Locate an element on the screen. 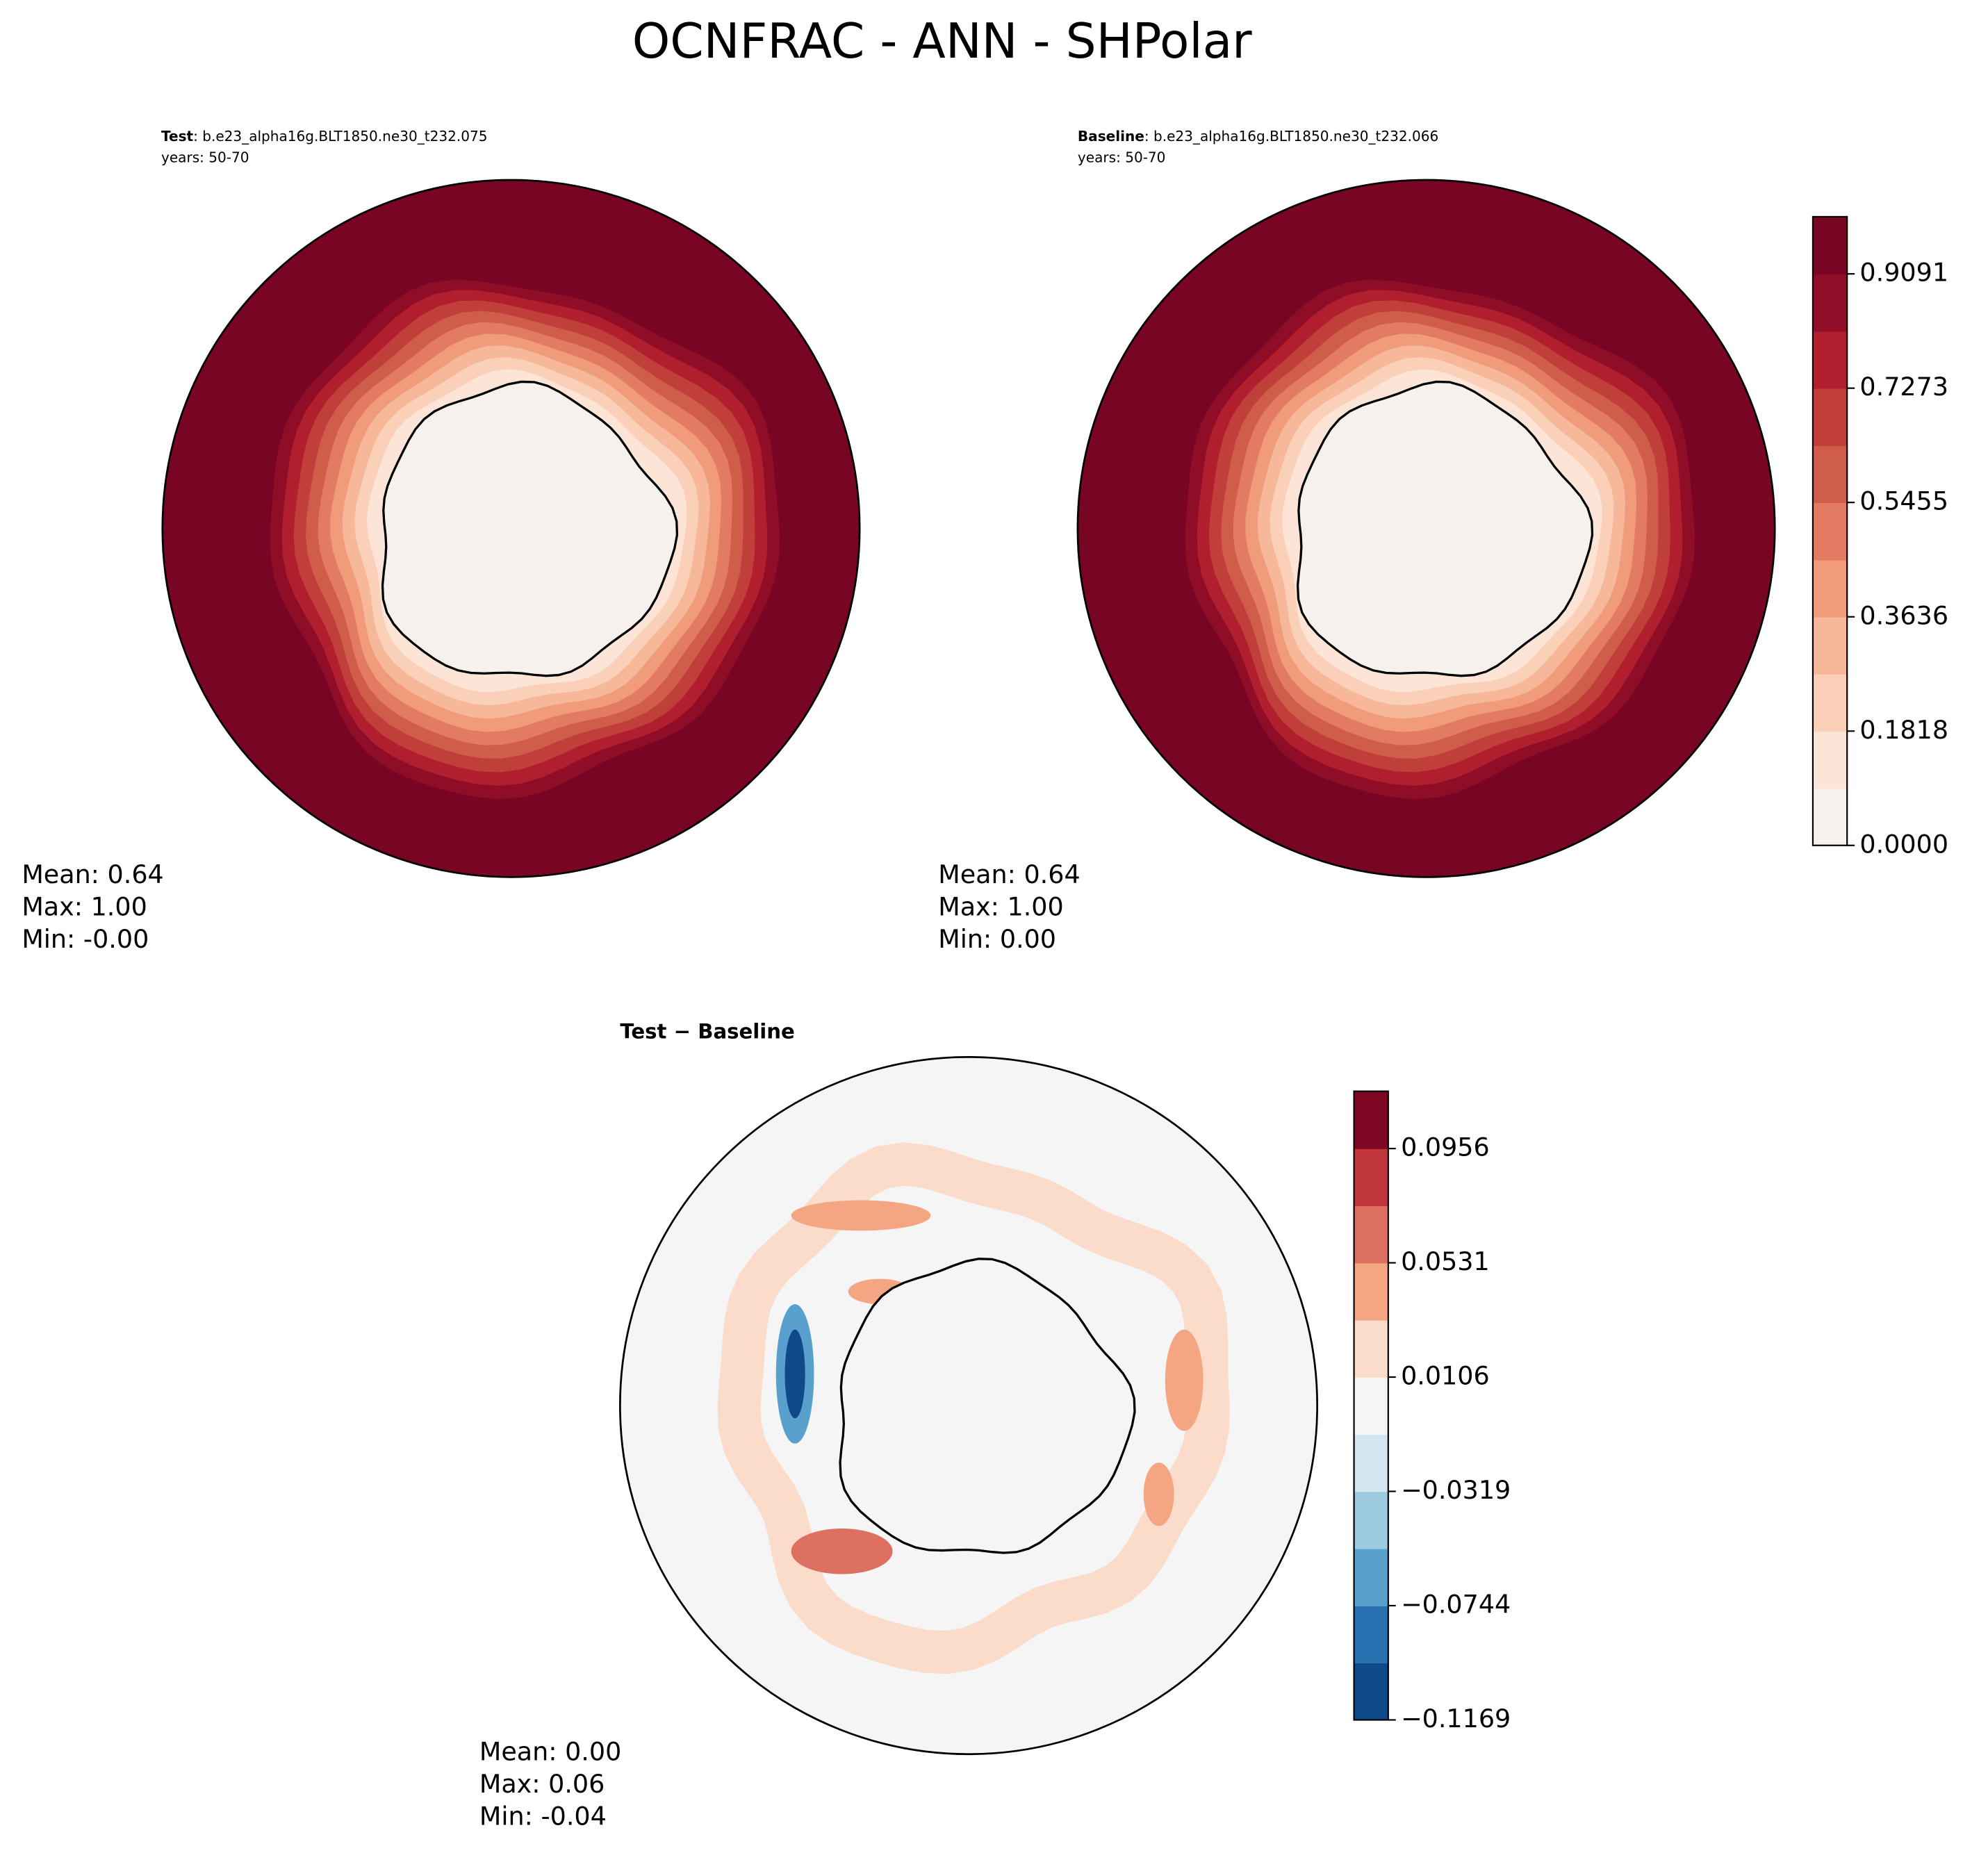 The height and width of the screenshot is (1853, 1988). contour-ring is located at coordinates (973, 1408).